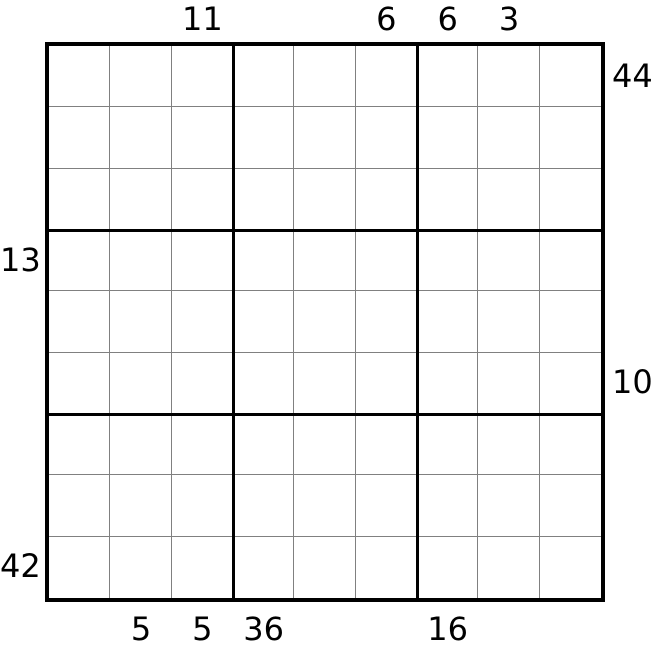 The height and width of the screenshot is (648, 654). Describe the element at coordinates (141, 629) in the screenshot. I see `clue-bottom-col2: 5` at that location.